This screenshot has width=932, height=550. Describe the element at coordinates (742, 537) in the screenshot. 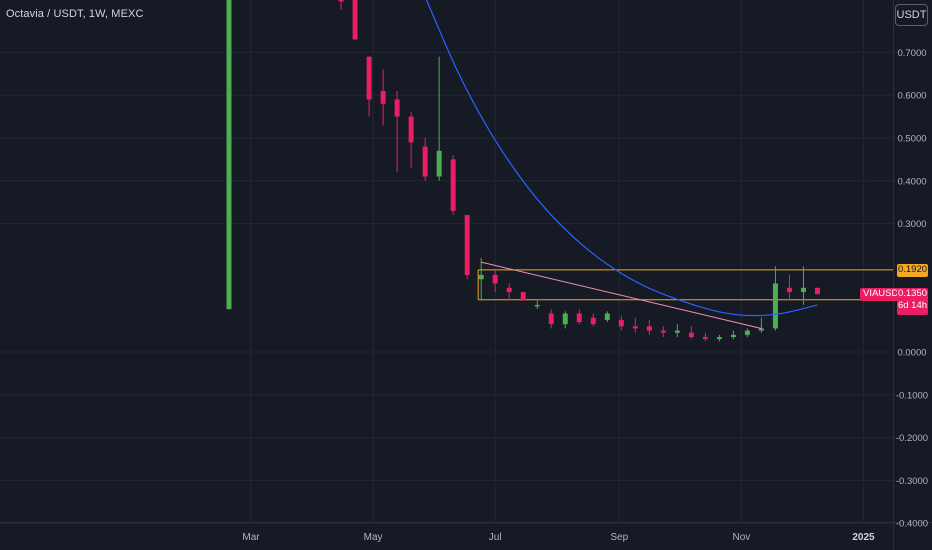

I see `time-tick-label: Nov` at that location.